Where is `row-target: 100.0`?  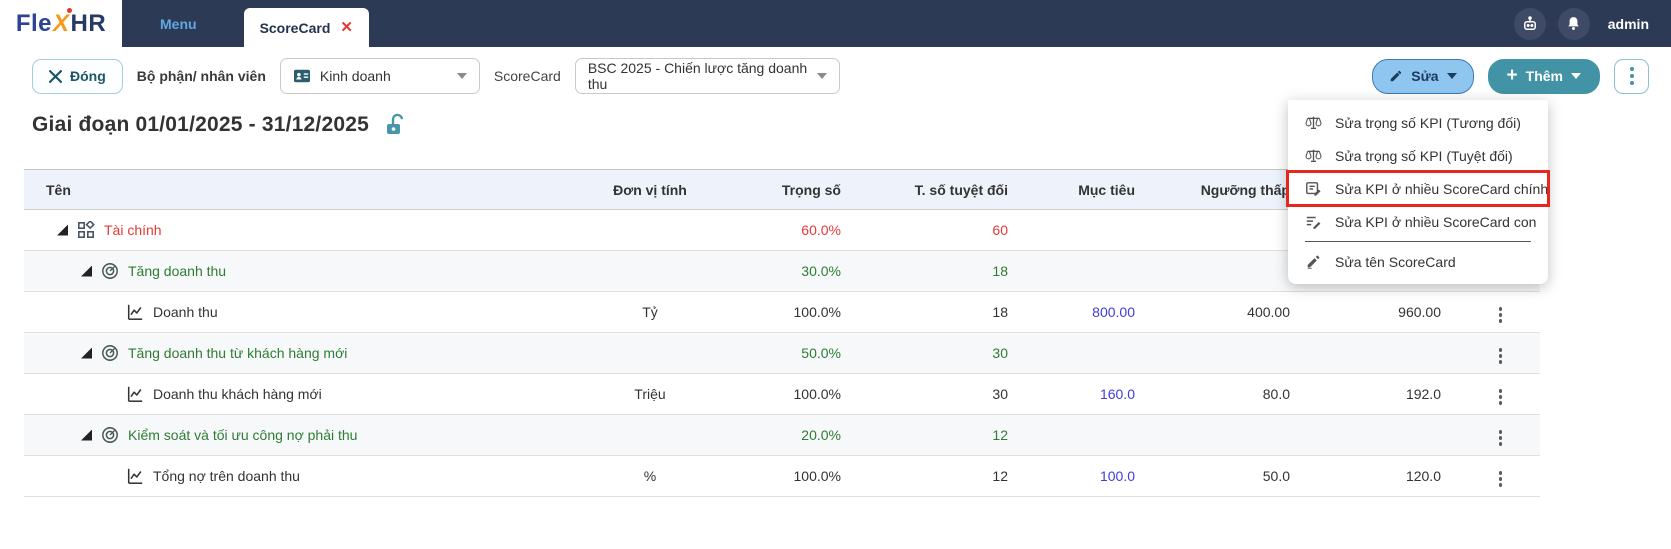
row-target: 100.0 is located at coordinates (1091, 476).